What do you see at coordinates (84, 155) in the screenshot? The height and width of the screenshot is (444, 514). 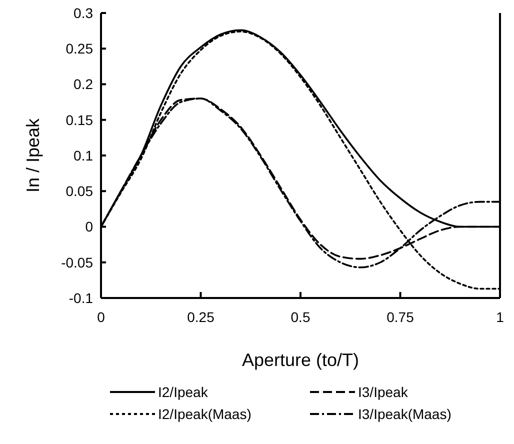 I see `y-tick-label: 0.1` at bounding box center [84, 155].